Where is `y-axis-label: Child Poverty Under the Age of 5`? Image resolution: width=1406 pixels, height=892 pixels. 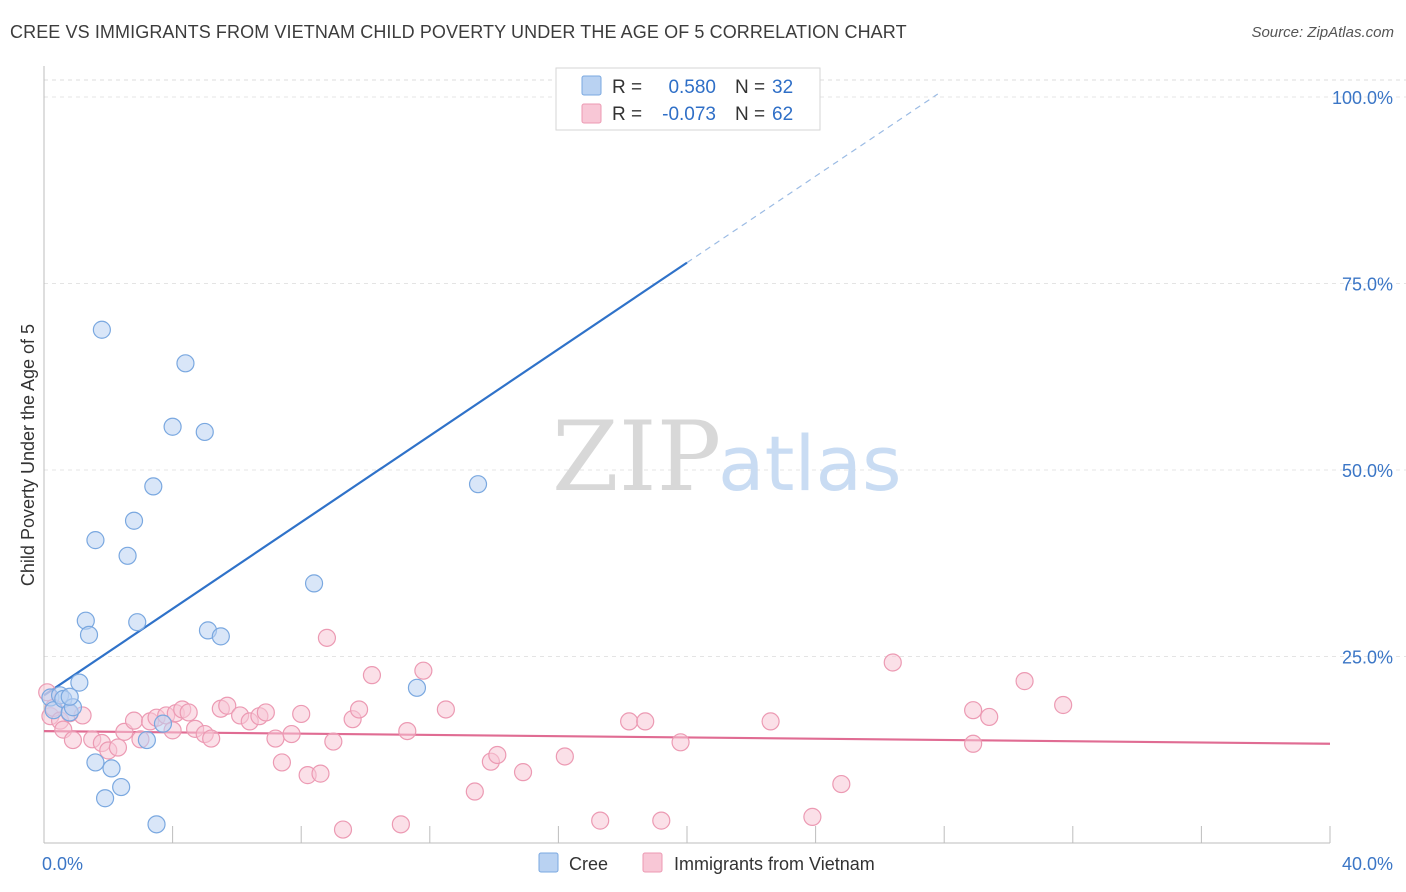
y-axis-label: Child Poverty Under the Age of 5 is located at coordinates (28, 455).